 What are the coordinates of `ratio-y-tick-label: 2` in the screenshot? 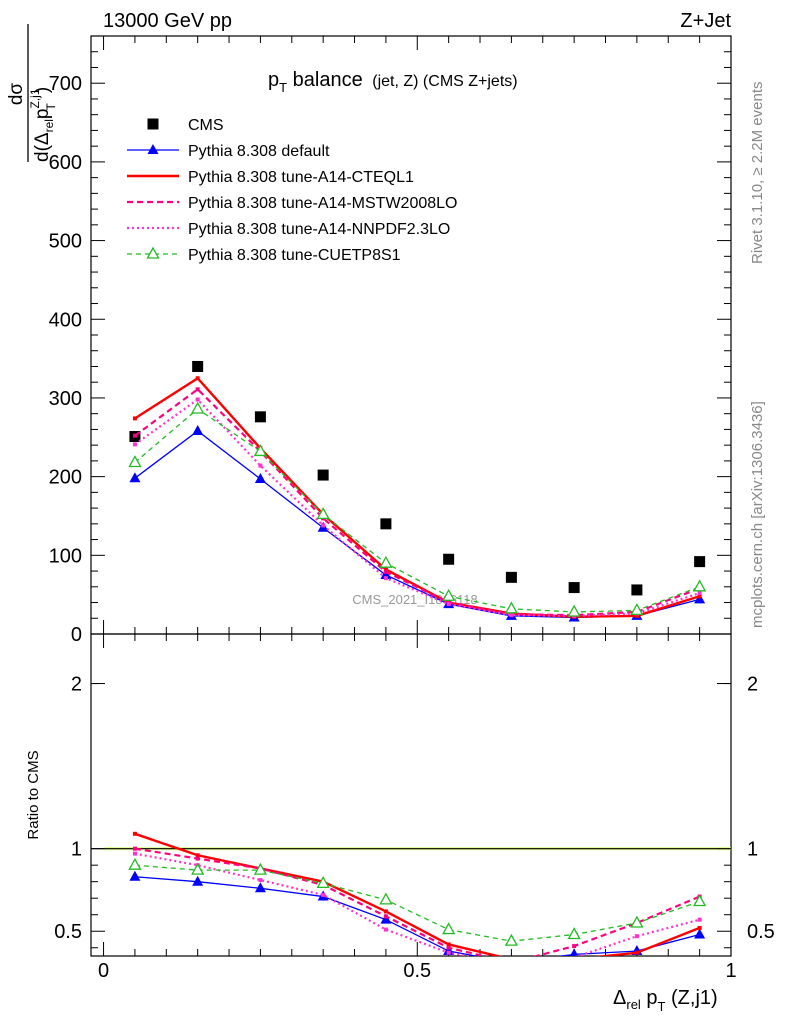 It's located at (76, 685).